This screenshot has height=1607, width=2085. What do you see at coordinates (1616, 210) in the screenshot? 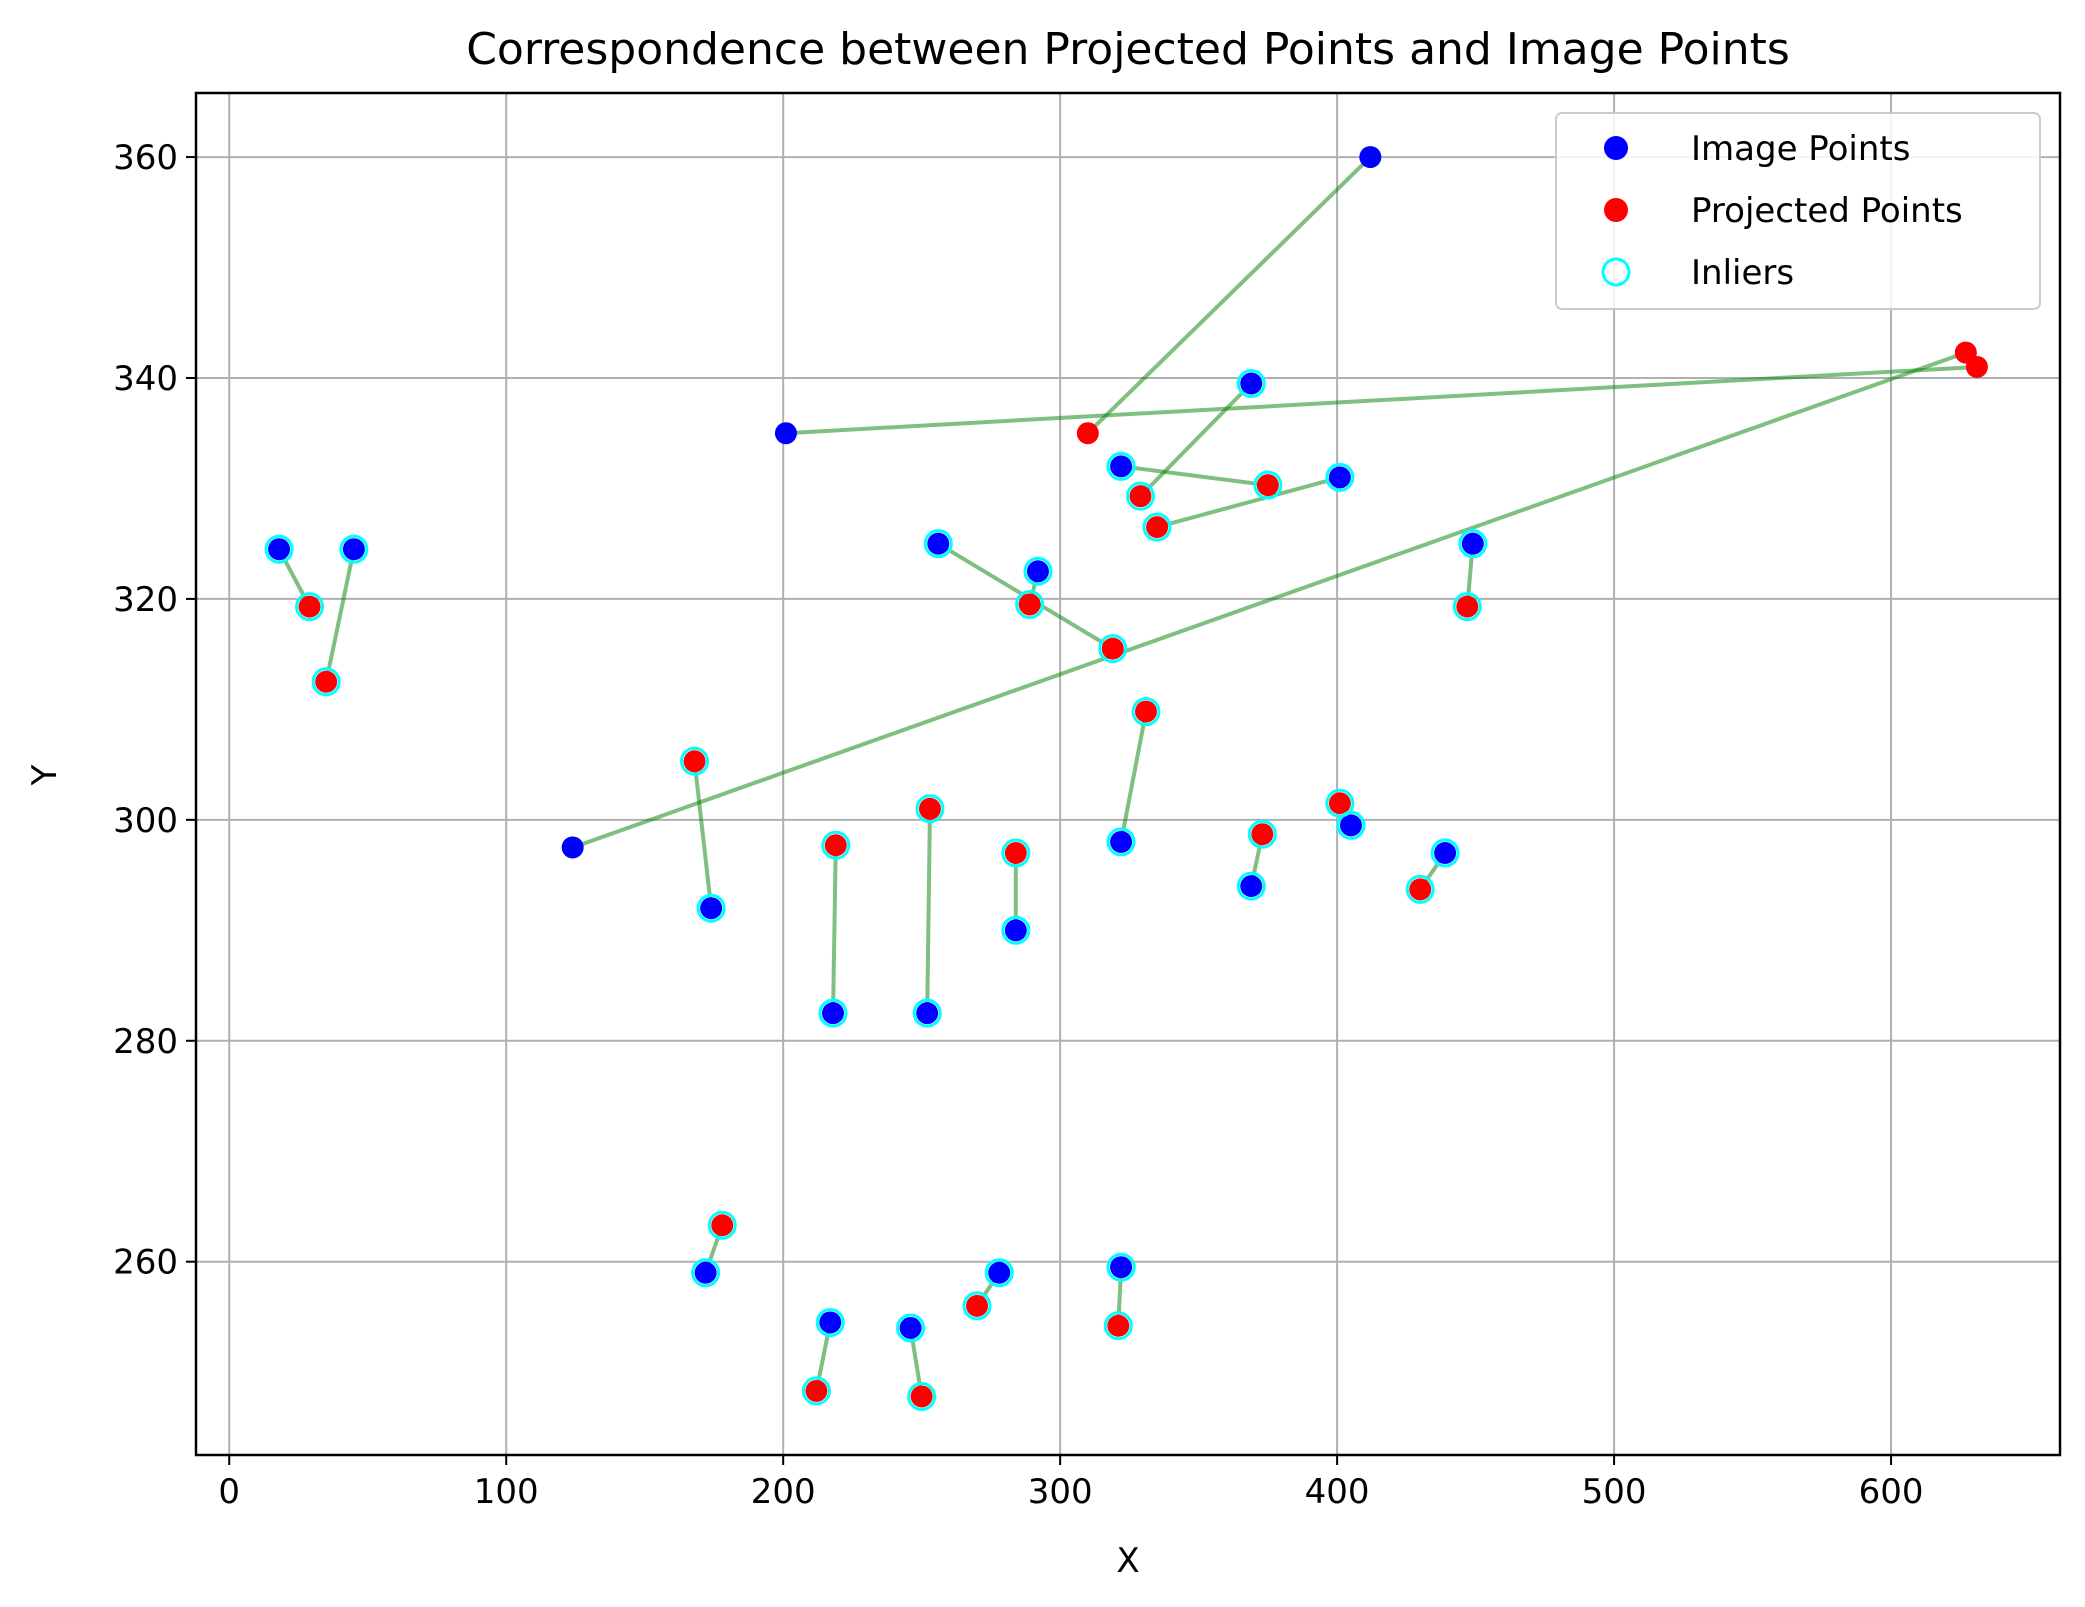
I see `legend-marker-projected` at bounding box center [1616, 210].